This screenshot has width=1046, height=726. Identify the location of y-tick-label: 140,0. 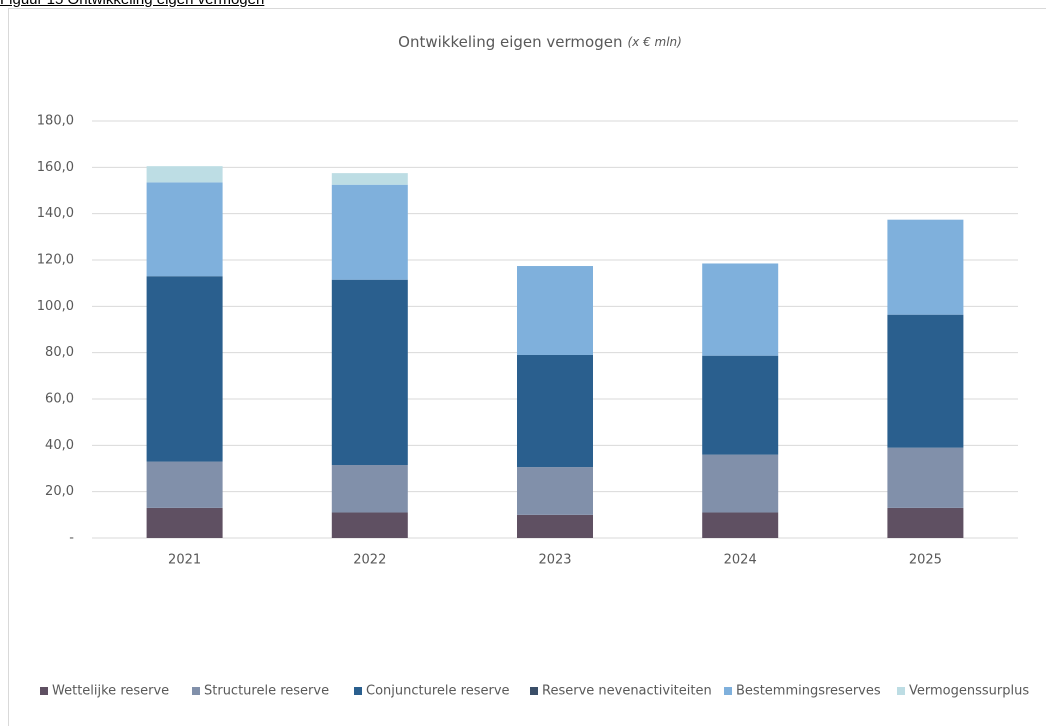
(55, 213).